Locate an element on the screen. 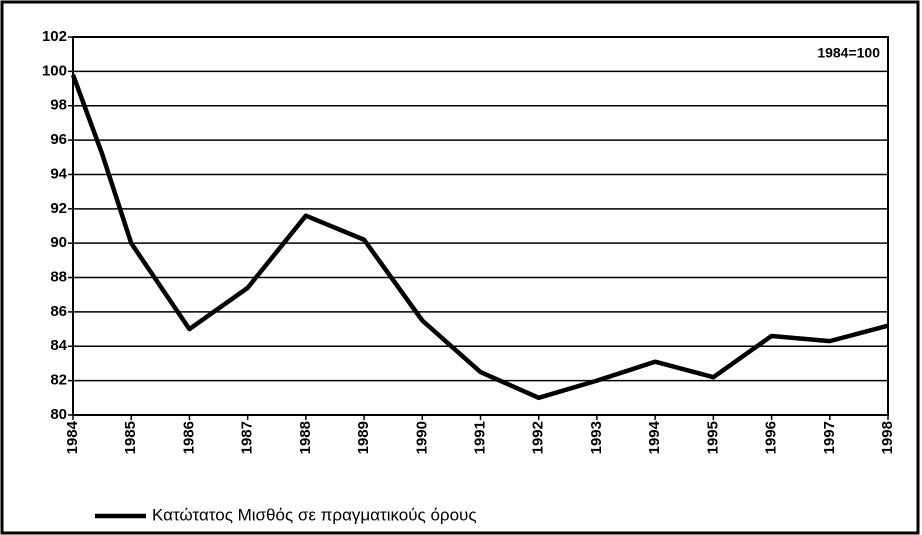 The width and height of the screenshot is (922, 535). x-tick-label: 1992 is located at coordinates (538, 437).